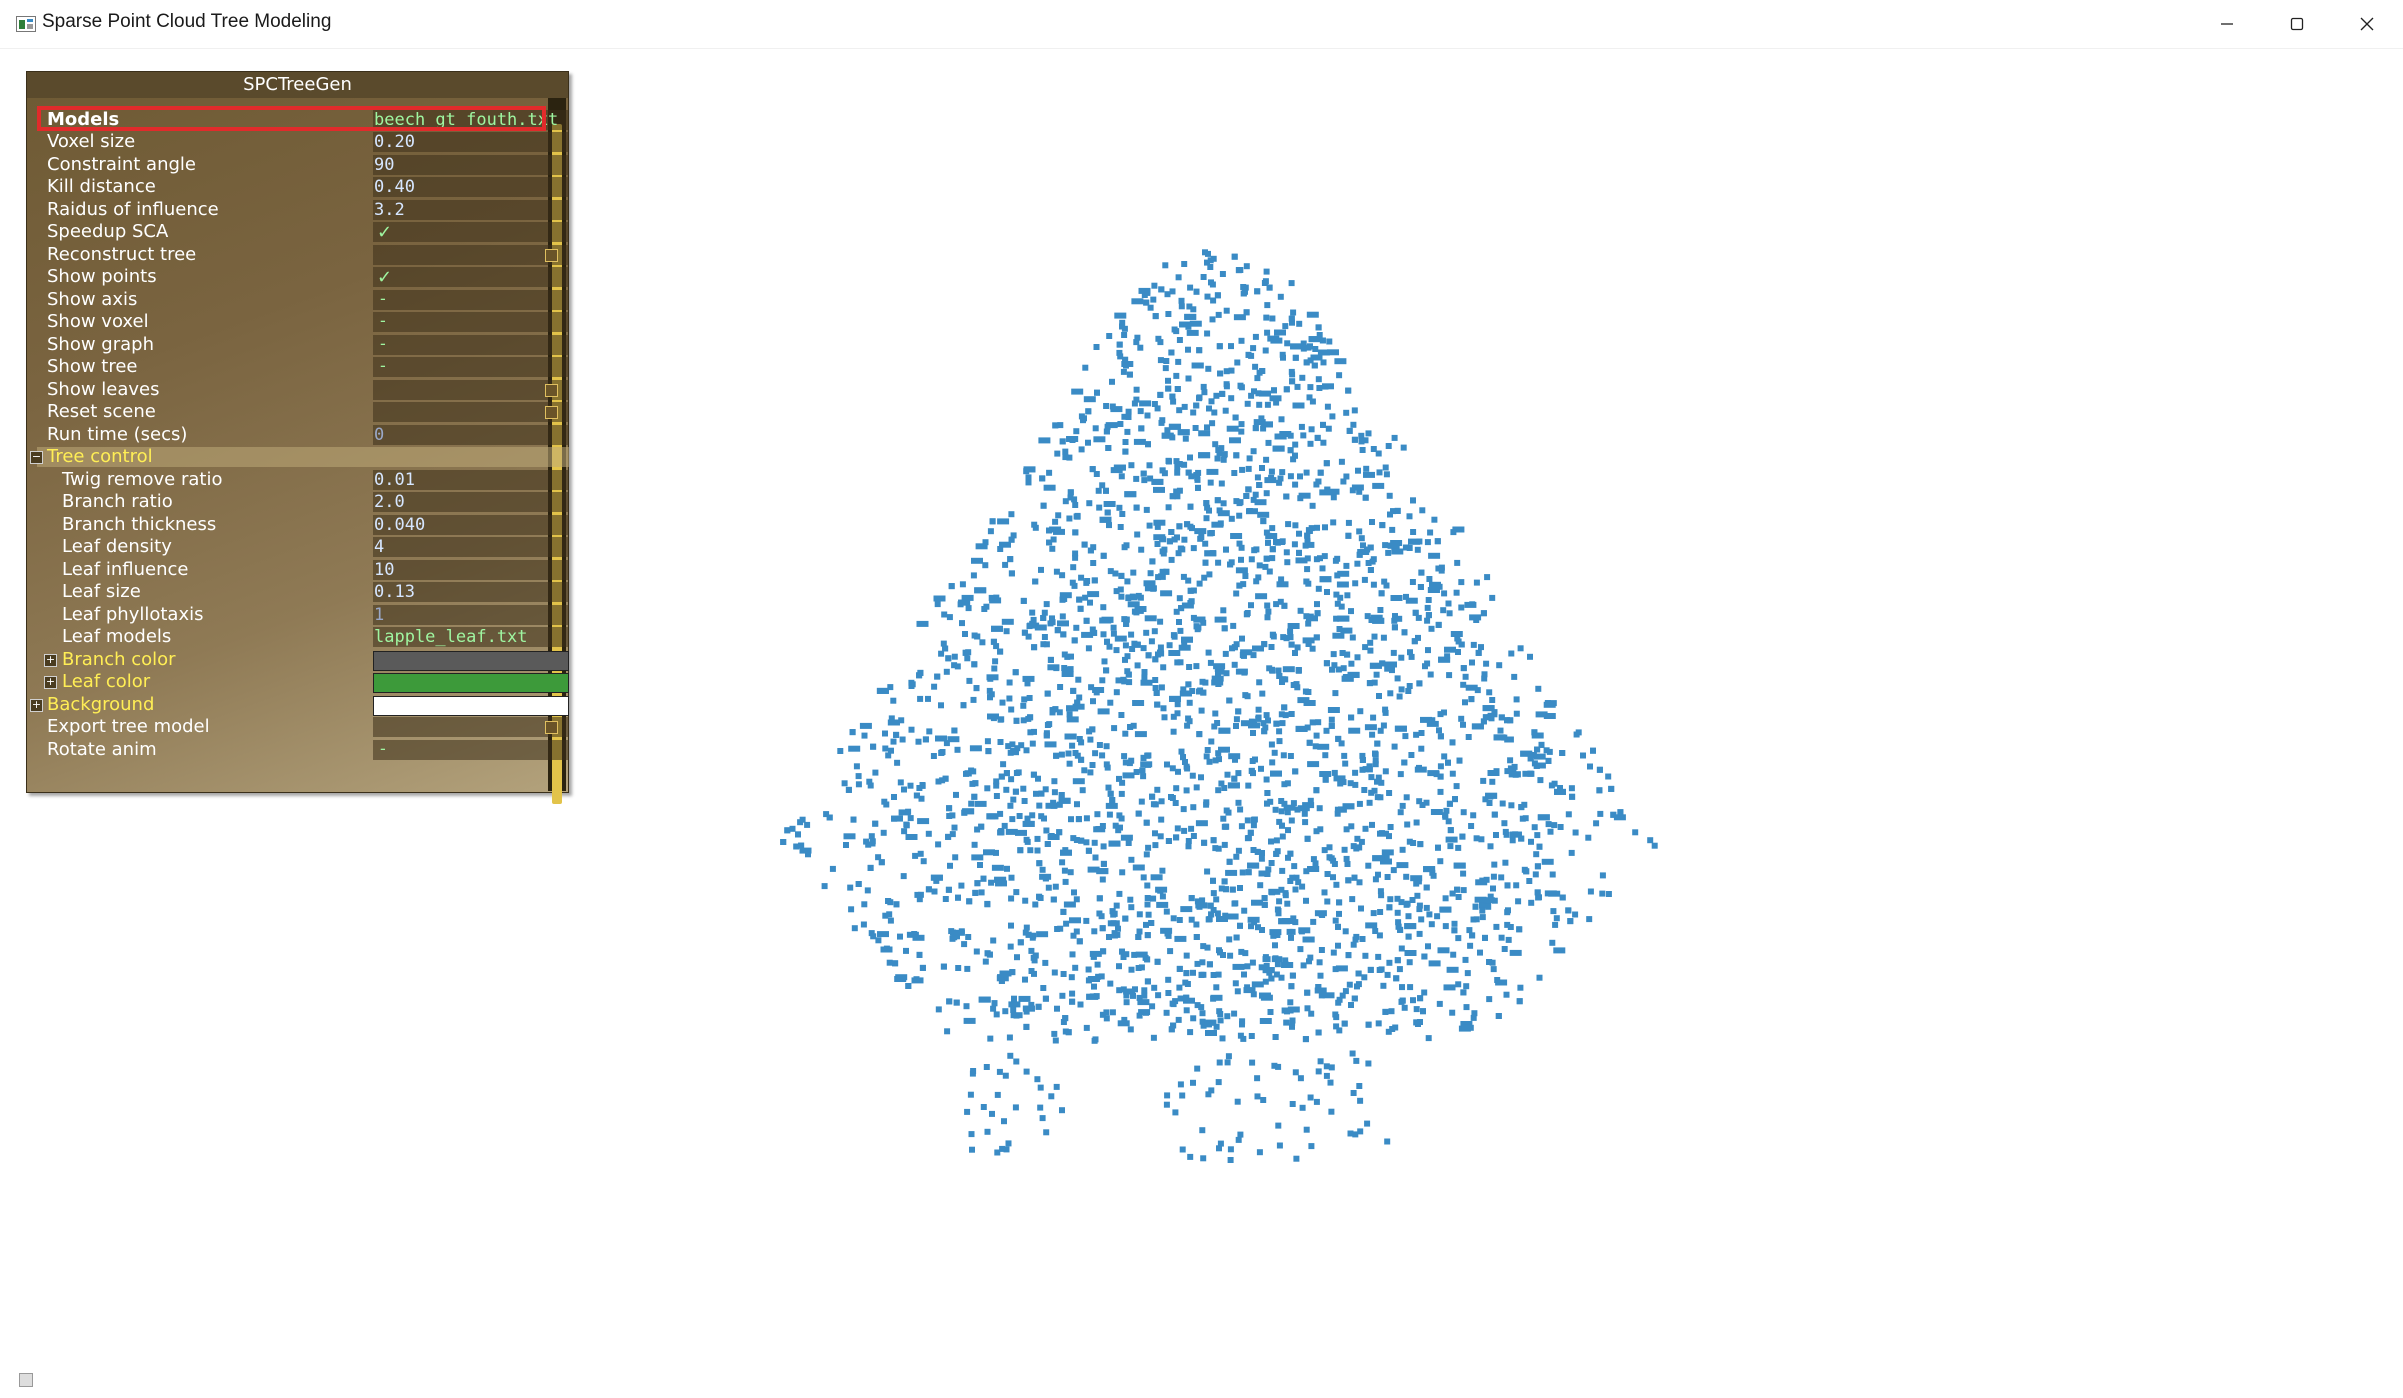 Image resolution: width=2403 pixels, height=1398 pixels. I want to click on row-label: Run time (secs), so click(117, 434).